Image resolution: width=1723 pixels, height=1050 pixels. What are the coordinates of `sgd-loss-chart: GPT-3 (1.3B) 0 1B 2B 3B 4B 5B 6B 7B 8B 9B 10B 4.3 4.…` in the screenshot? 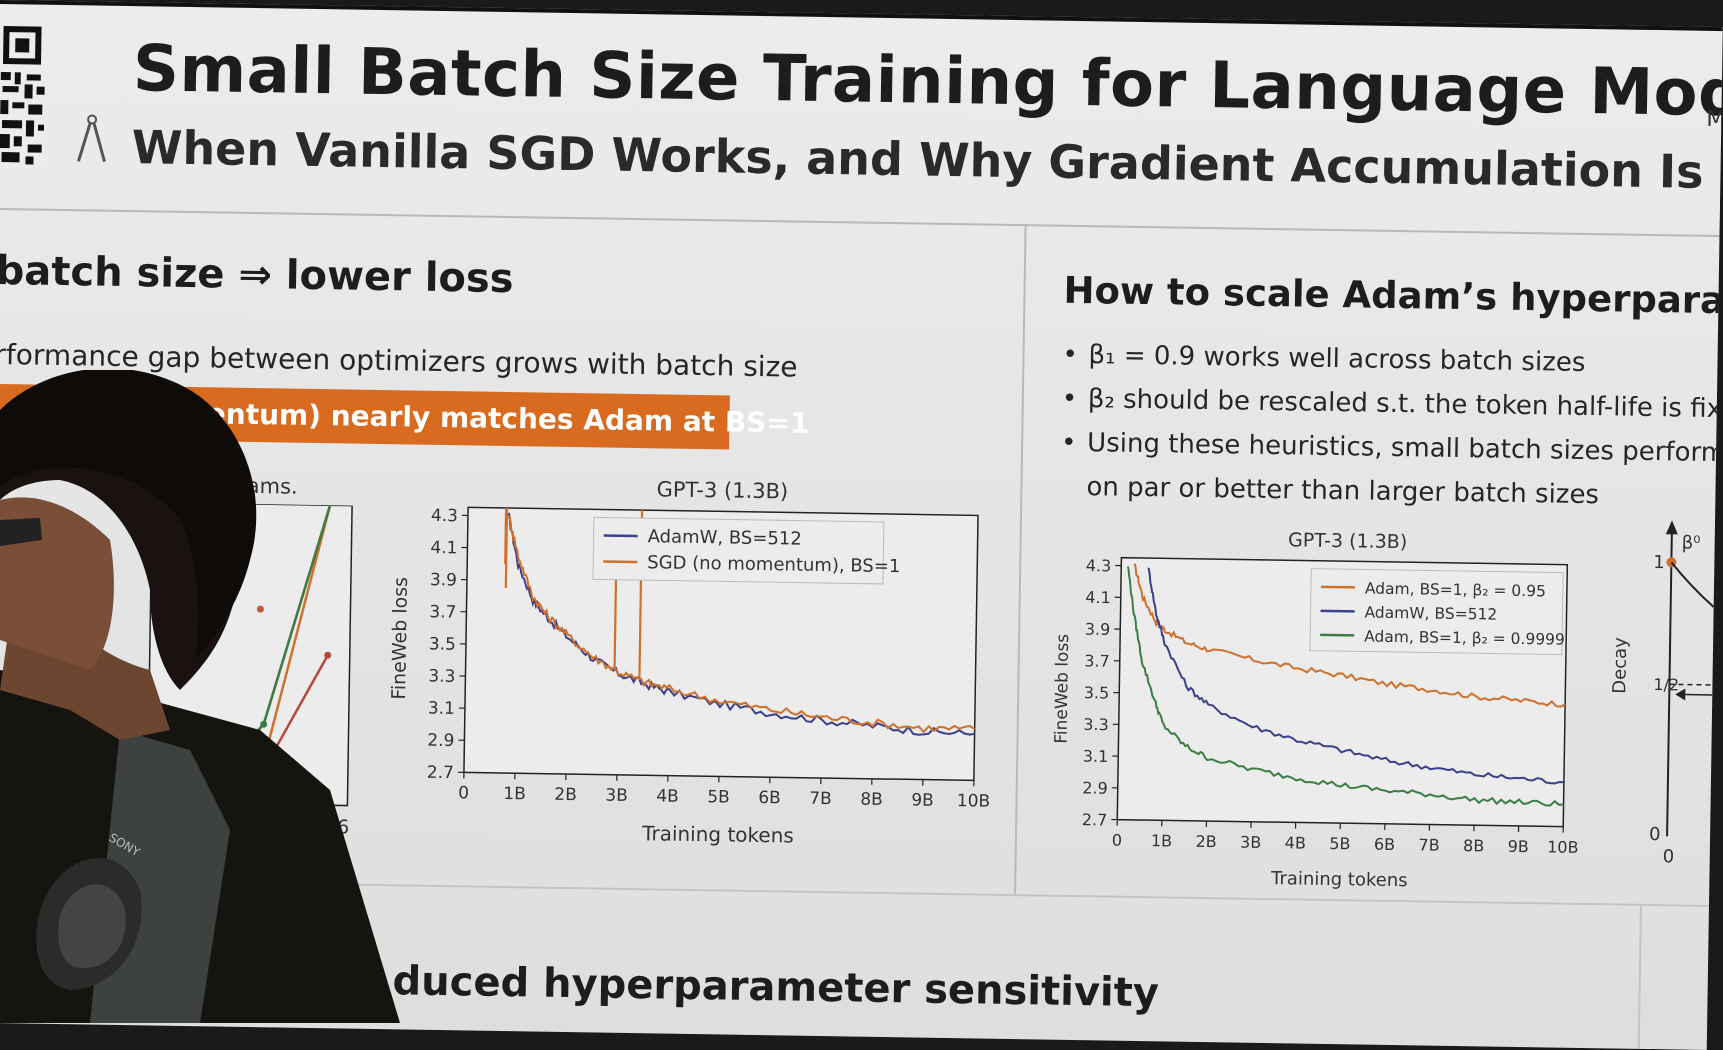 It's located at (689, 671).